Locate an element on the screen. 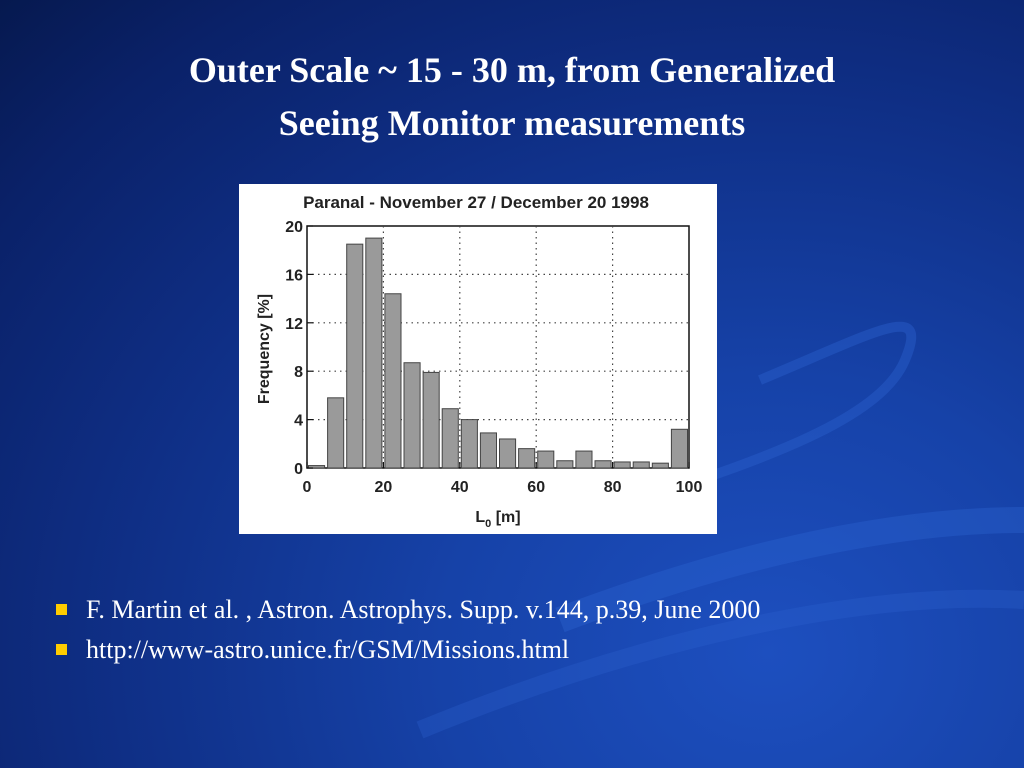 The height and width of the screenshot is (768, 1024). grid-layer is located at coordinates (498, 347).